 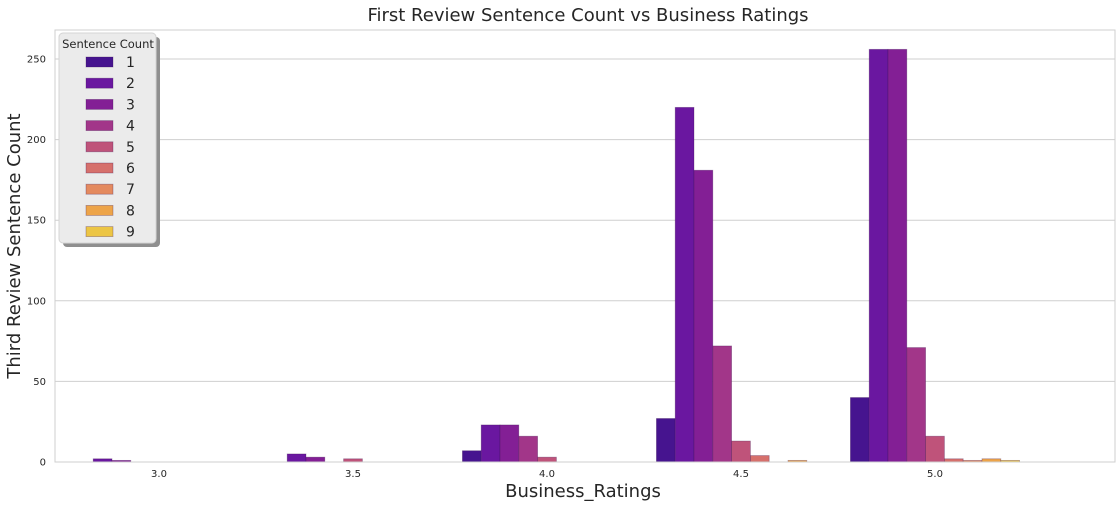 I want to click on legend-box, so click(x=107, y=138).